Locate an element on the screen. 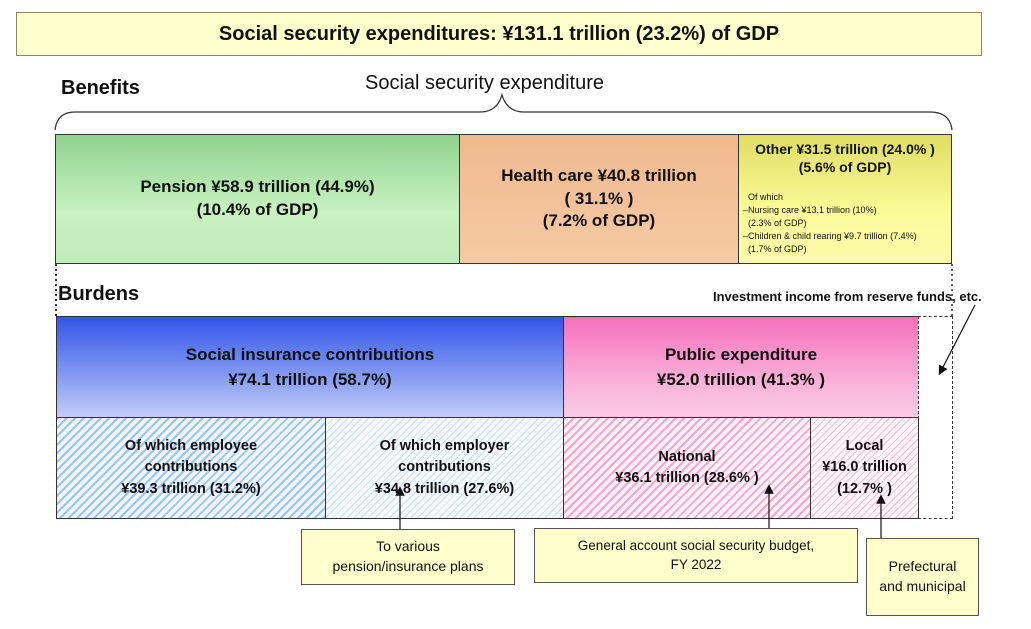 Image resolution: width=1031 pixels, height=629 pixels. health-care-share: ( 31.1% ) is located at coordinates (599, 198).